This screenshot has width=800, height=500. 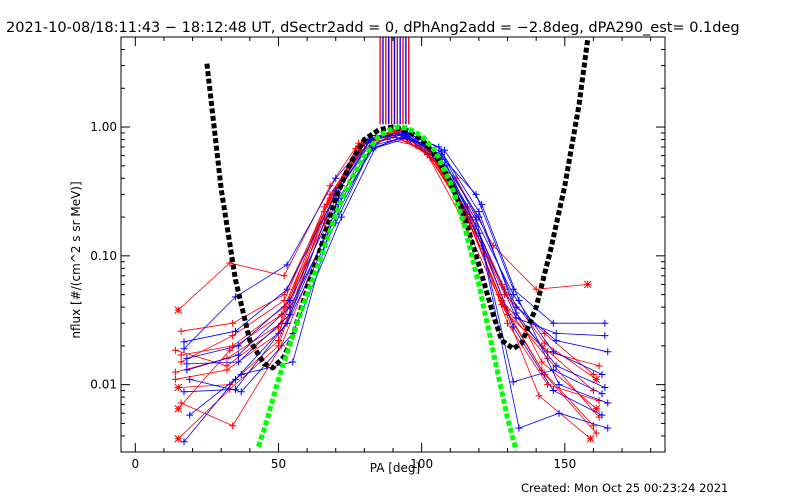 I want to click on y-axis-title: nflux [#/(cm^2 s sr MeV)], so click(x=76, y=259).